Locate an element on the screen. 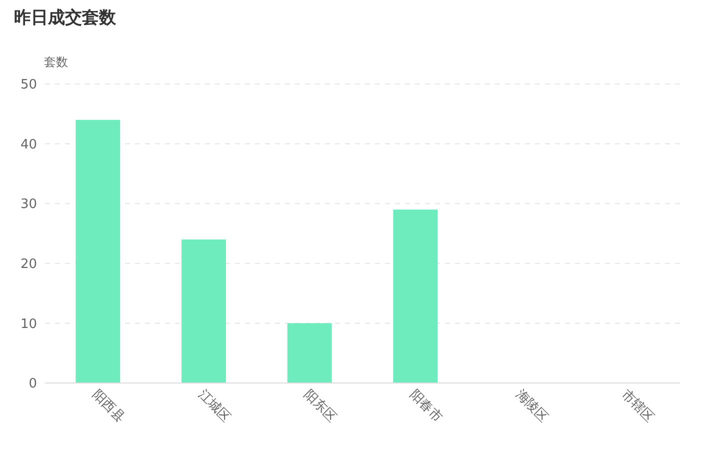 The image size is (708, 455). y-axis-title: 套数 is located at coordinates (56, 62).